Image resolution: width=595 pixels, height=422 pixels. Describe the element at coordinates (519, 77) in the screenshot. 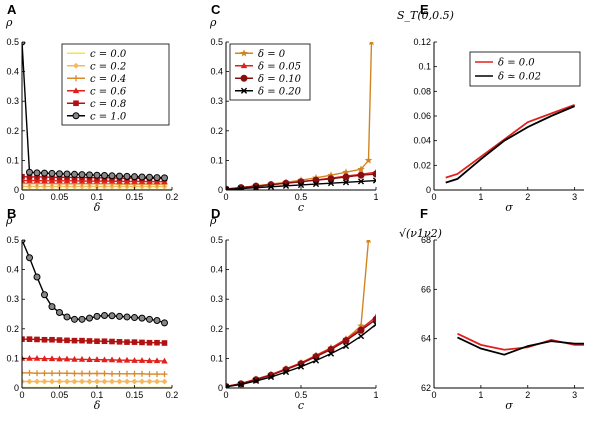

I see `legend-label: δ ≃ 0.02` at that location.